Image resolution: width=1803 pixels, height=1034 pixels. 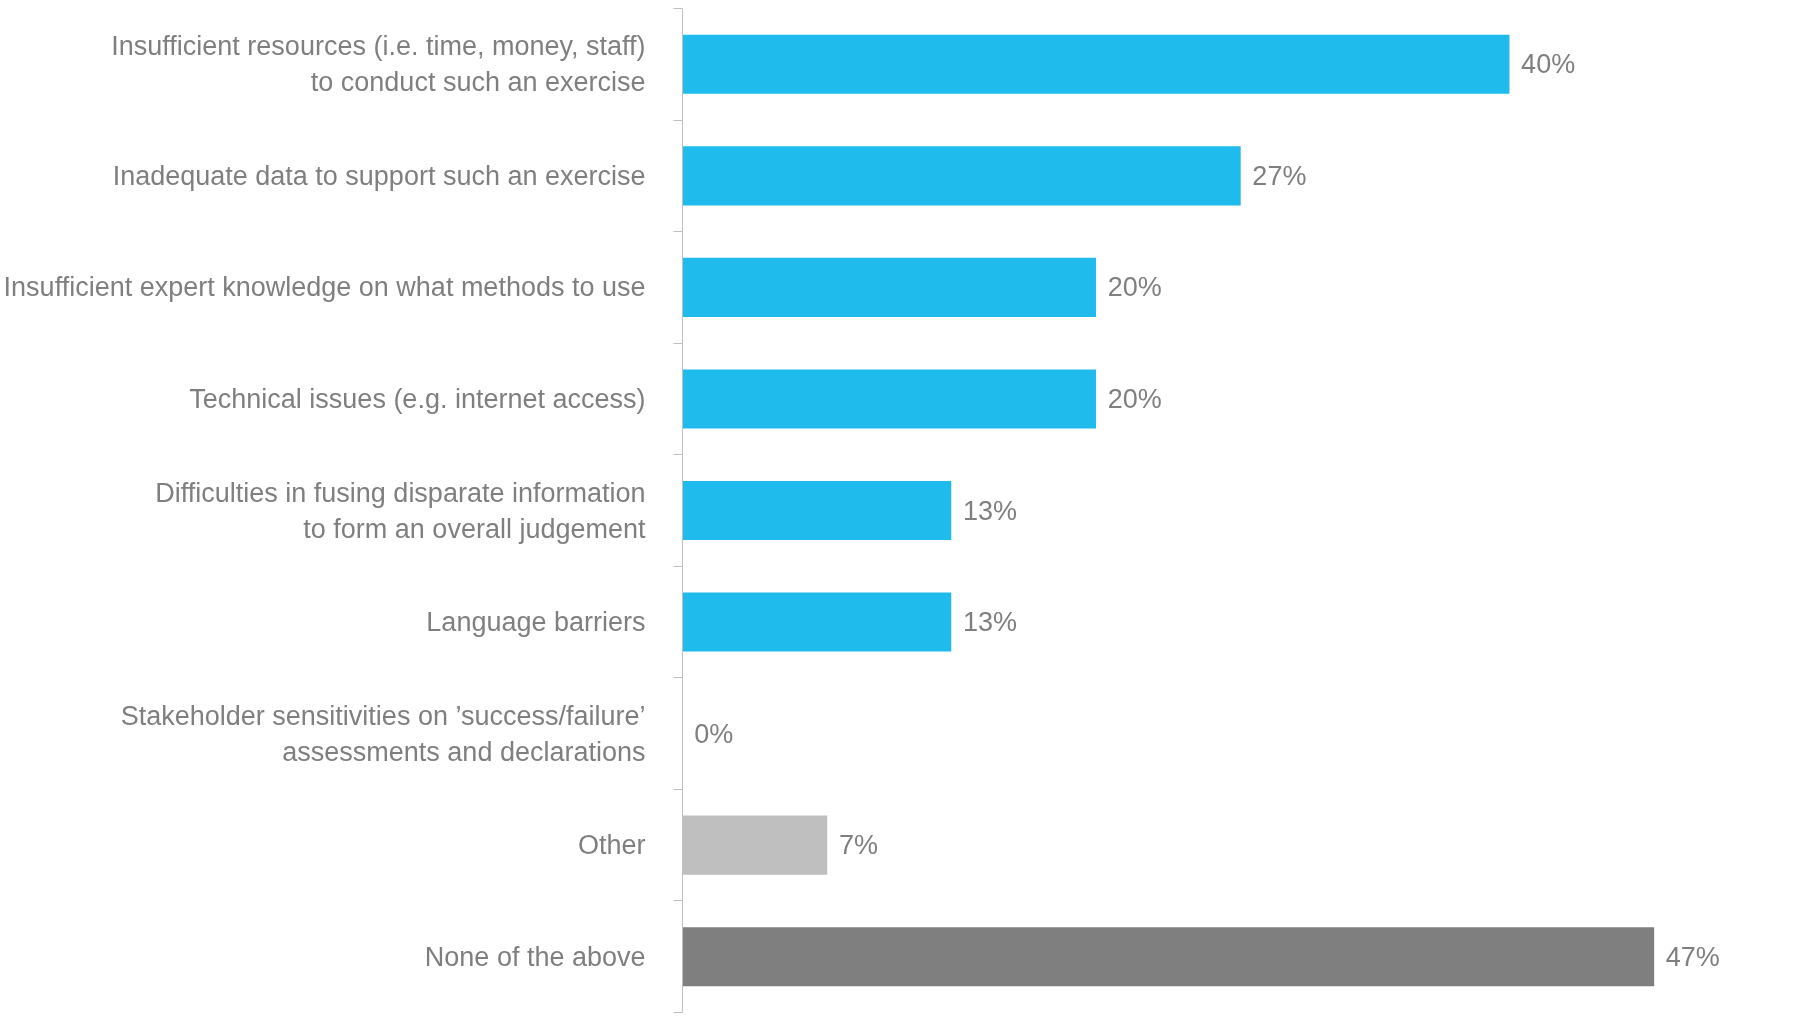 I want to click on y-tick-label: Difficulties in fusing disparate information to form an overall judgement, so click(x=400, y=510).